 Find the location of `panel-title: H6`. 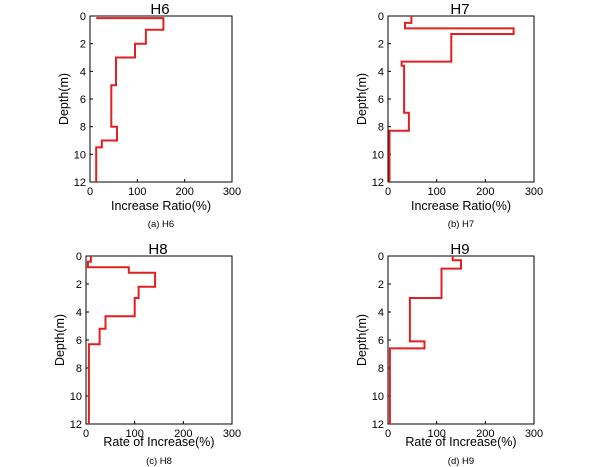

panel-title: H6 is located at coordinates (159, 9).